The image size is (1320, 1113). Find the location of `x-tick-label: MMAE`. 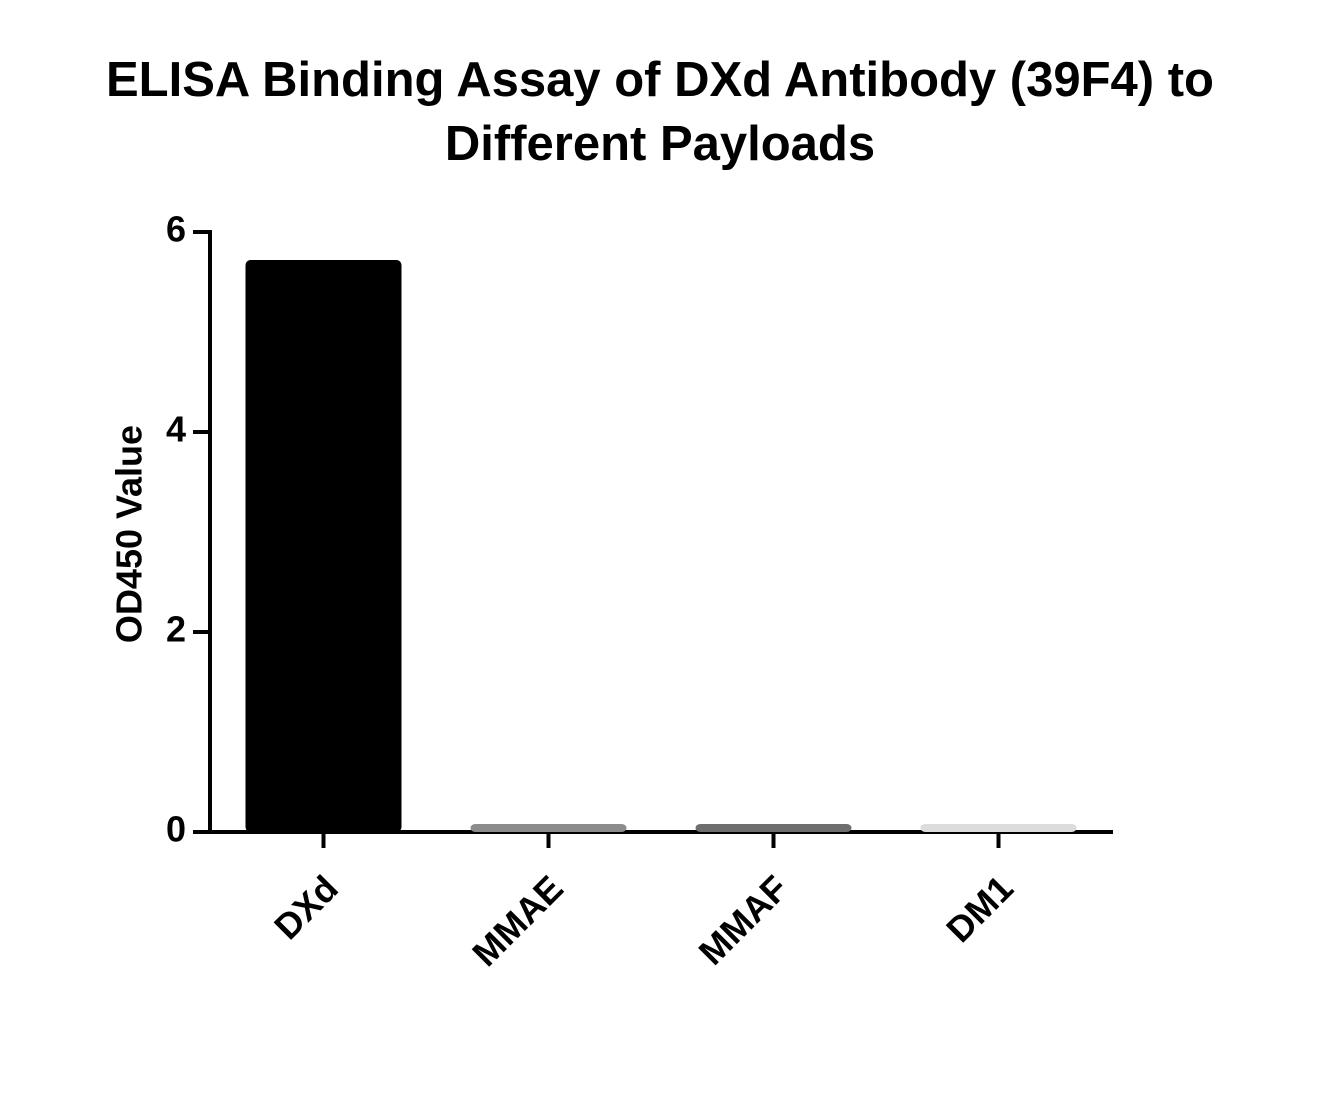

x-tick-label: MMAE is located at coordinates (517, 920).